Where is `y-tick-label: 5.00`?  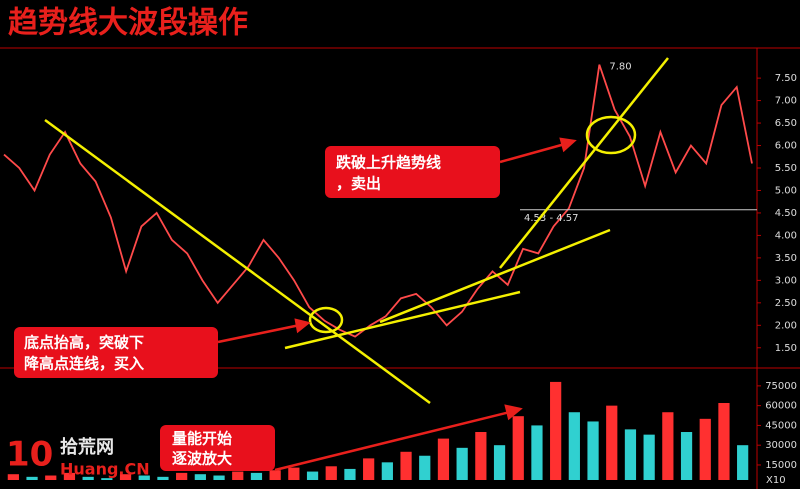 y-tick-label: 5.00 is located at coordinates (786, 190).